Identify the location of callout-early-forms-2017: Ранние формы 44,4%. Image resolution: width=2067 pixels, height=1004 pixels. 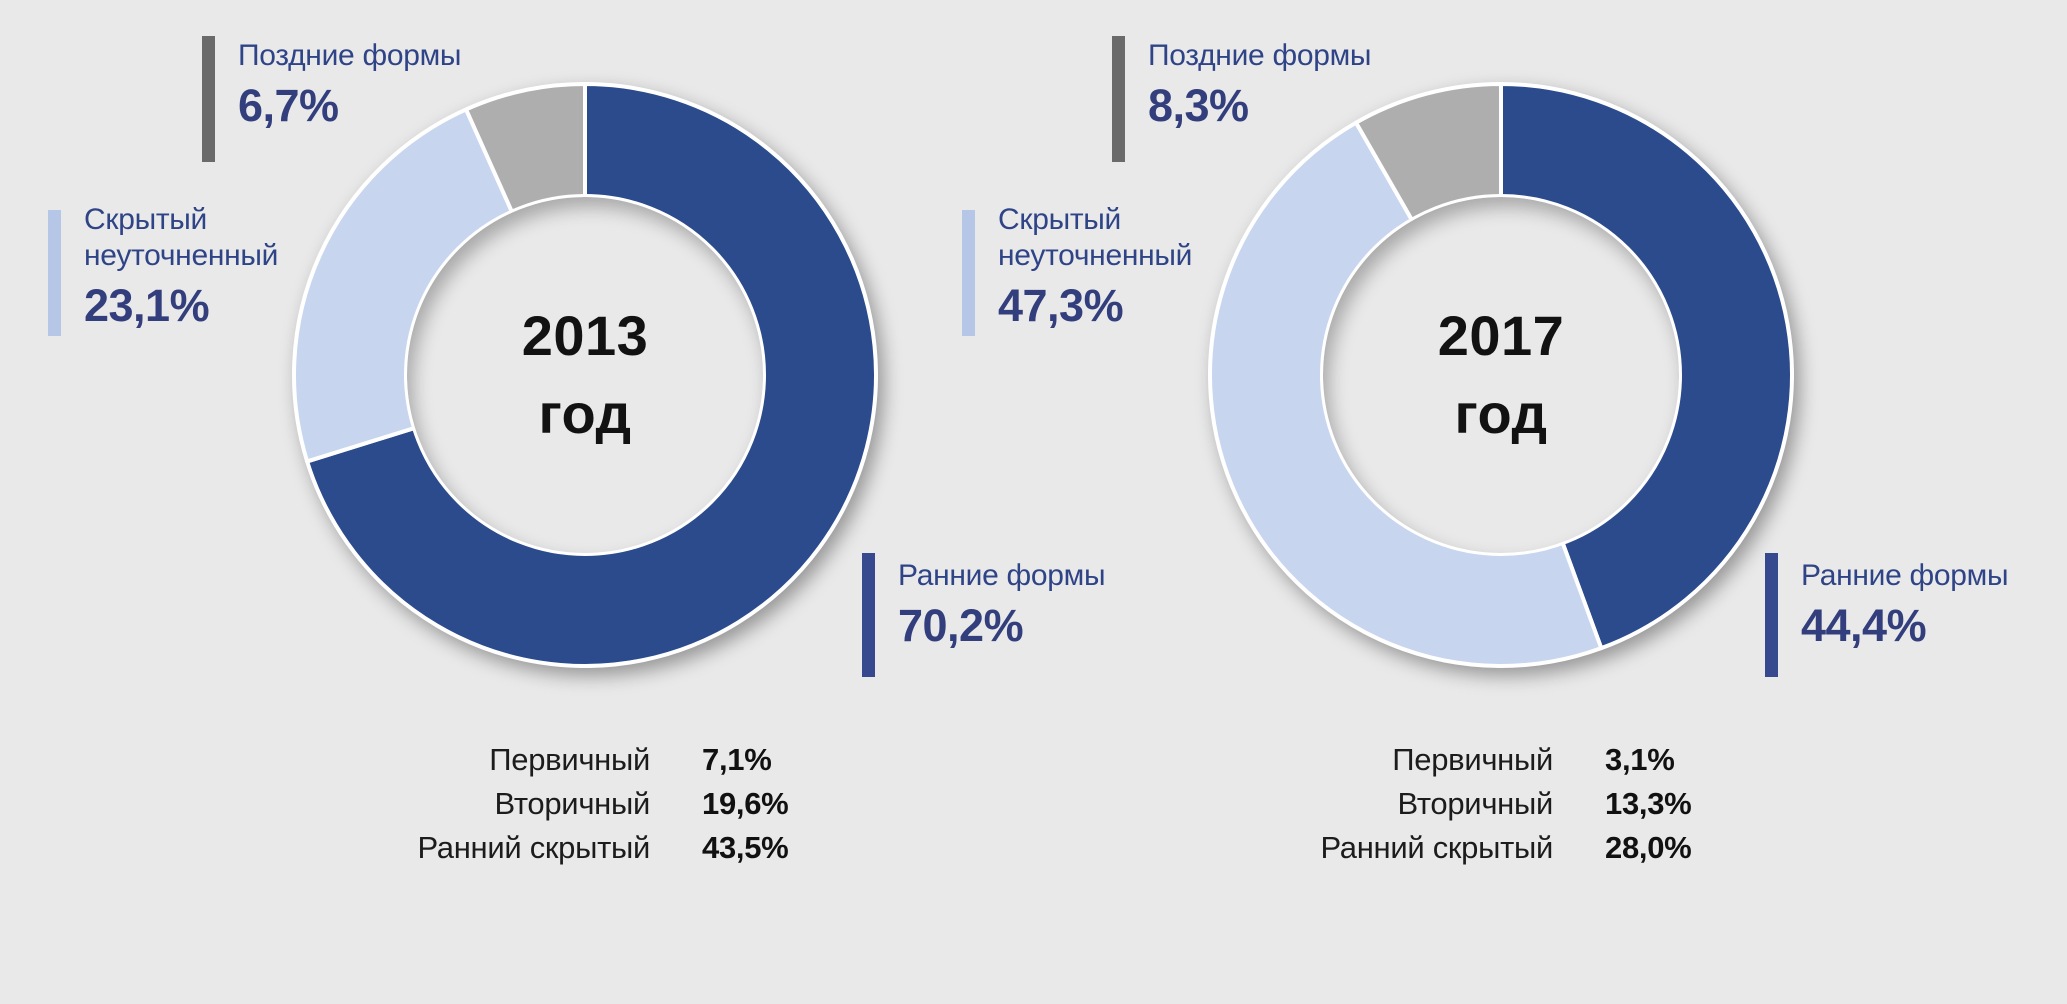
(1887, 615).